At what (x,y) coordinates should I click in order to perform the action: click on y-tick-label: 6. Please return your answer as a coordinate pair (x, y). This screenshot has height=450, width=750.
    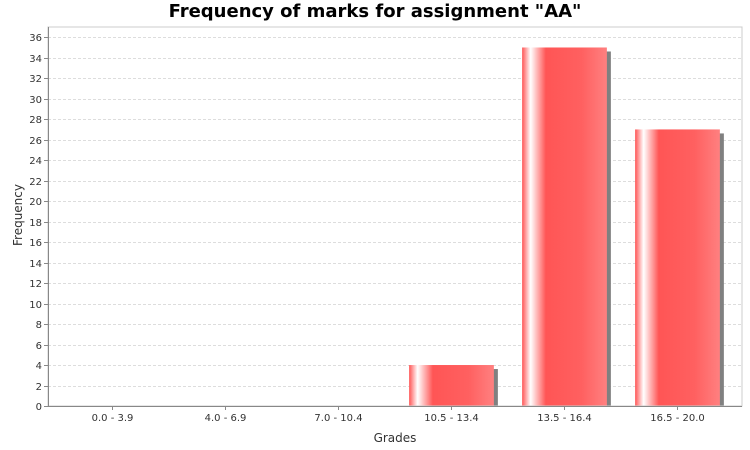
    Looking at the image, I should click on (39, 346).